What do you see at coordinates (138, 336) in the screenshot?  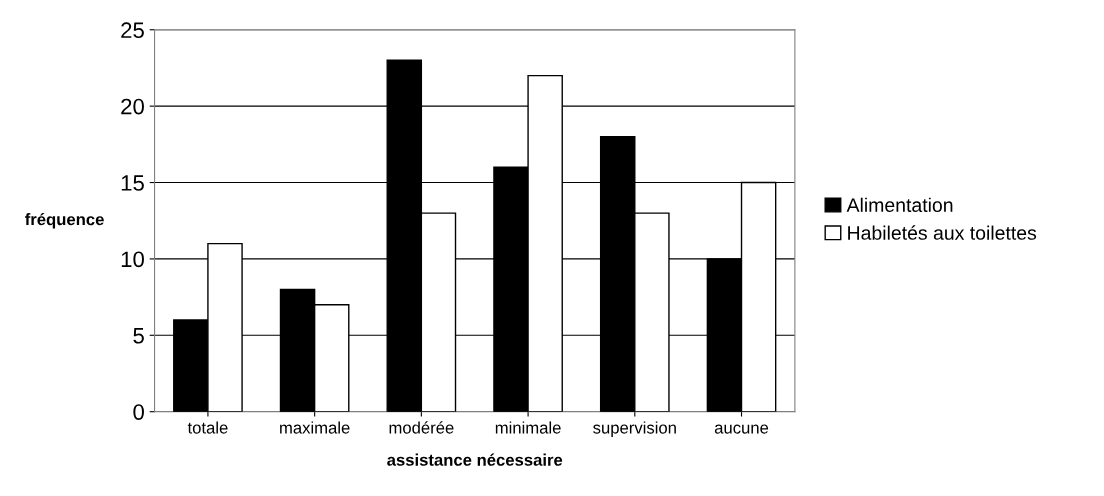 I see `y-tick-label: 5` at bounding box center [138, 336].